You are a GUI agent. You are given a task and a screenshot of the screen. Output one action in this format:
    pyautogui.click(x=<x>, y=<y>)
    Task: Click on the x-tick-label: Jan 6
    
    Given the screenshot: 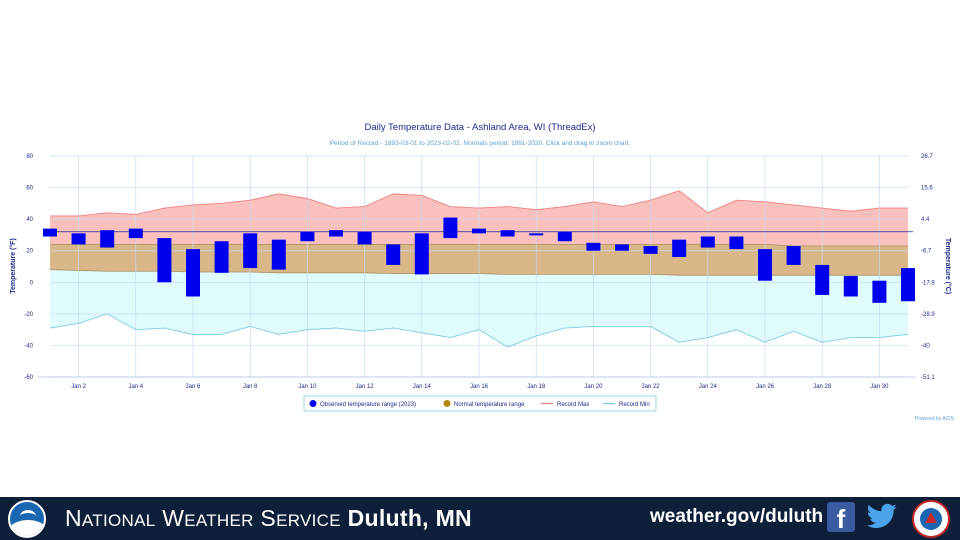 What is the action you would take?
    pyautogui.click(x=193, y=387)
    